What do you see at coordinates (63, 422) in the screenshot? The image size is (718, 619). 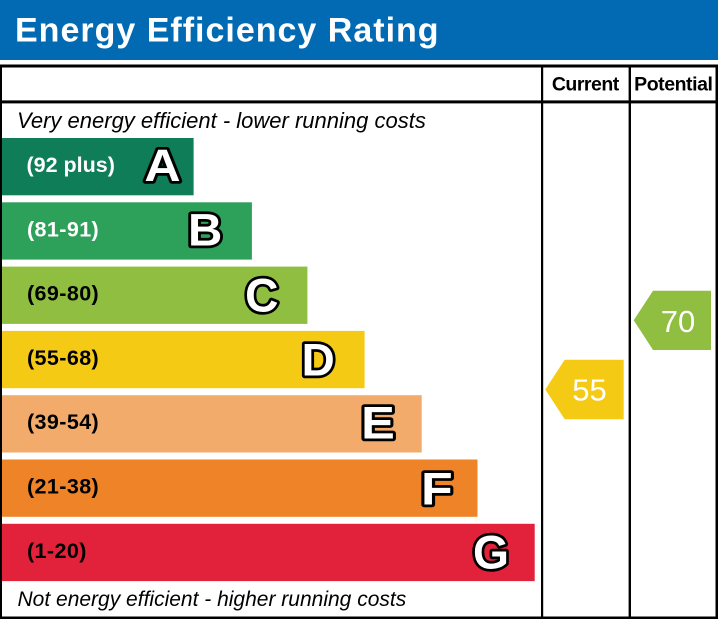 I see `svg-text: (39-54)` at bounding box center [63, 422].